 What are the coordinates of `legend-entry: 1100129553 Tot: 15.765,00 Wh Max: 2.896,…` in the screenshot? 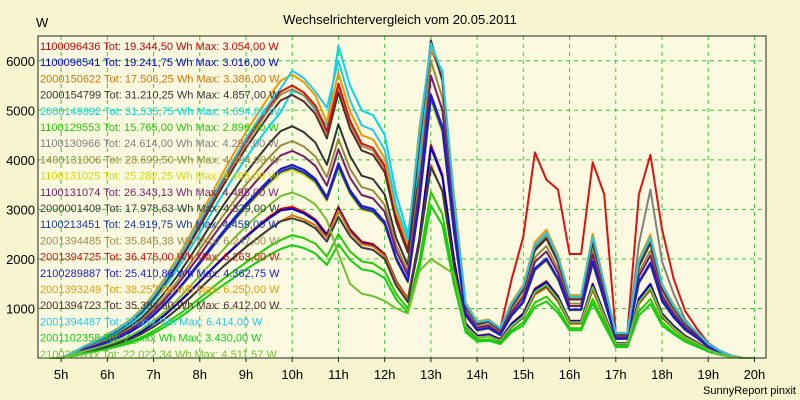 It's located at (159, 128).